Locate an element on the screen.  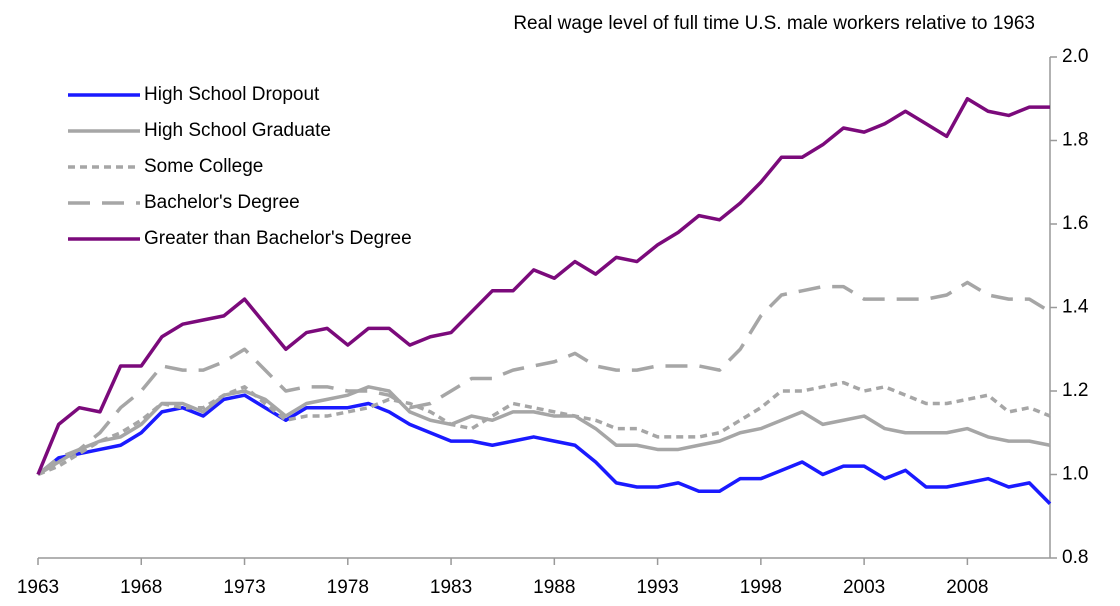
y-tick-label: 2.0 is located at coordinates (1075, 56).